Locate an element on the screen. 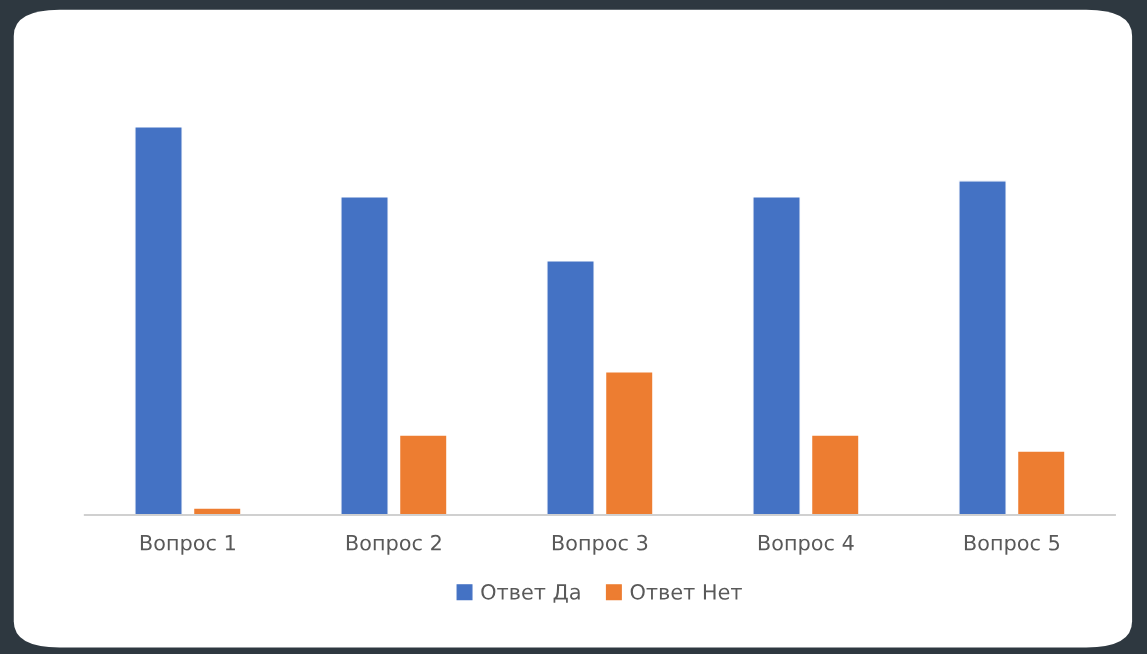 The image size is (1147, 654). legend-label: Ответ Да is located at coordinates (530, 593).